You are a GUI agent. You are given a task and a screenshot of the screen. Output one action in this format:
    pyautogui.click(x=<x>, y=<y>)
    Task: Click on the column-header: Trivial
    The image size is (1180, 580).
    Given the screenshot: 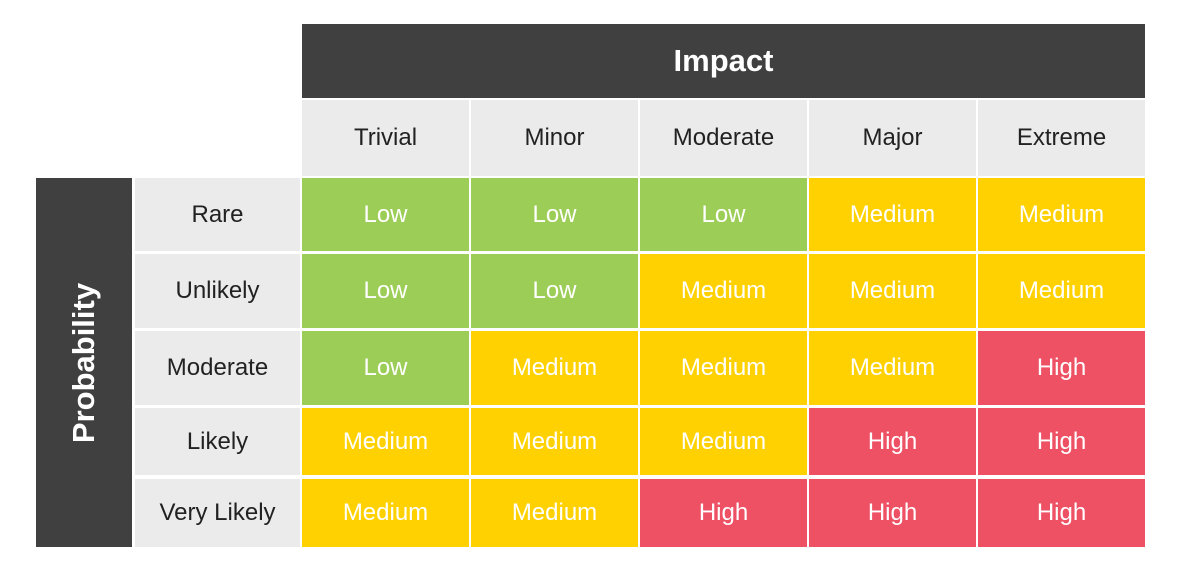 What is the action you would take?
    pyautogui.click(x=385, y=138)
    